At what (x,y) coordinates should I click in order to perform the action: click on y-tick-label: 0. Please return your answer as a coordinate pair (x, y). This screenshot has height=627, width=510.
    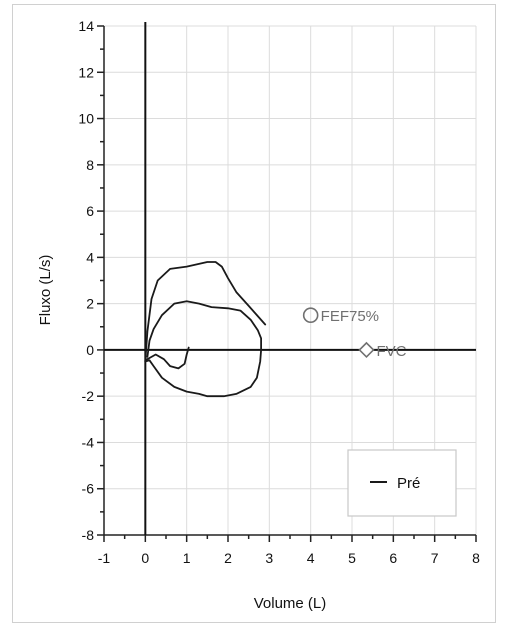
    Looking at the image, I should click on (90, 350).